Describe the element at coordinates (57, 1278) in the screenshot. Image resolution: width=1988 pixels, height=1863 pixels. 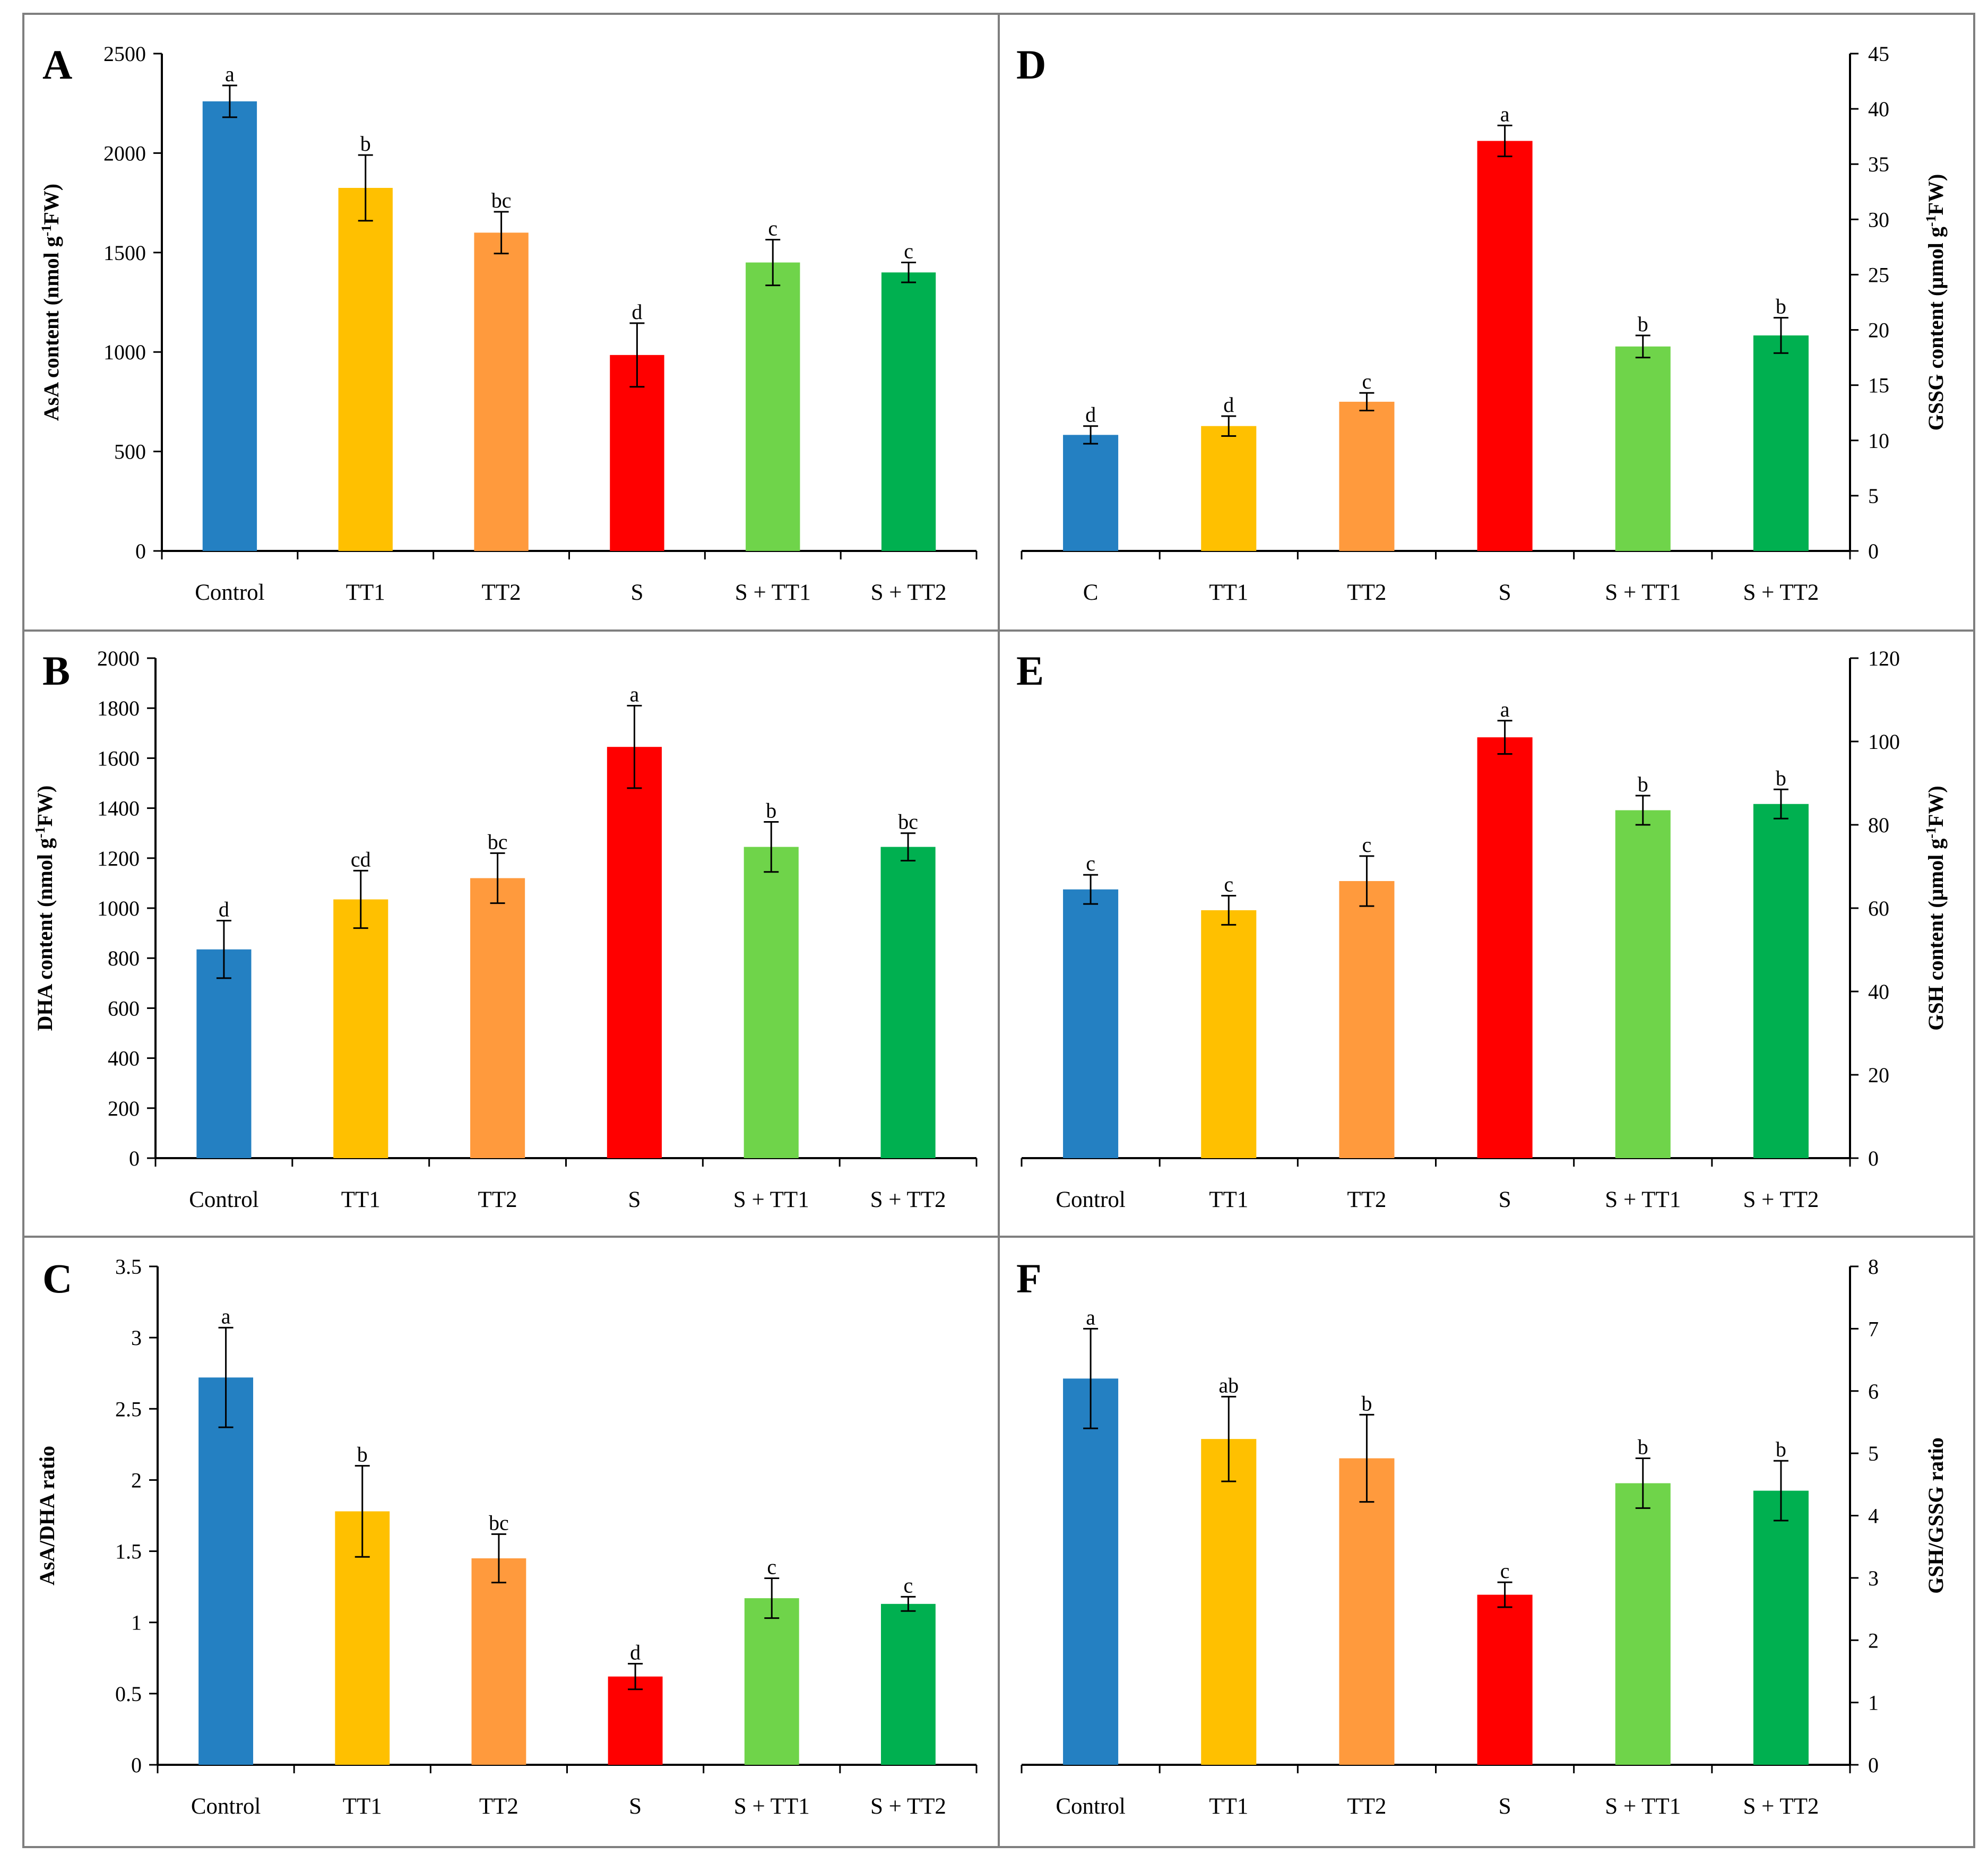
I see `panel-label: C` at that location.